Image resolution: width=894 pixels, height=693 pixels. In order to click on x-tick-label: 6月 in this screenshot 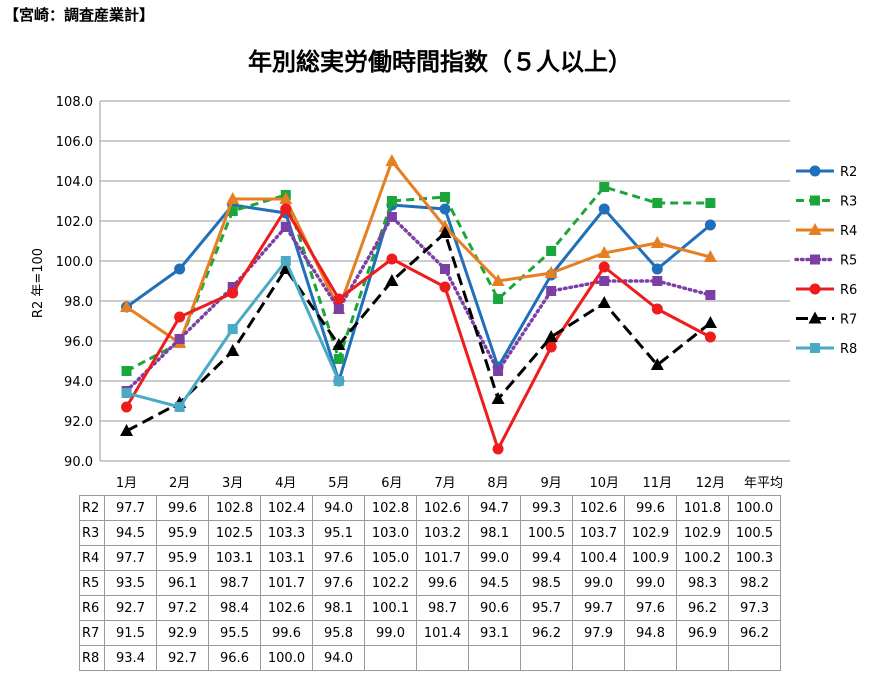, I will do `click(391, 483)`.